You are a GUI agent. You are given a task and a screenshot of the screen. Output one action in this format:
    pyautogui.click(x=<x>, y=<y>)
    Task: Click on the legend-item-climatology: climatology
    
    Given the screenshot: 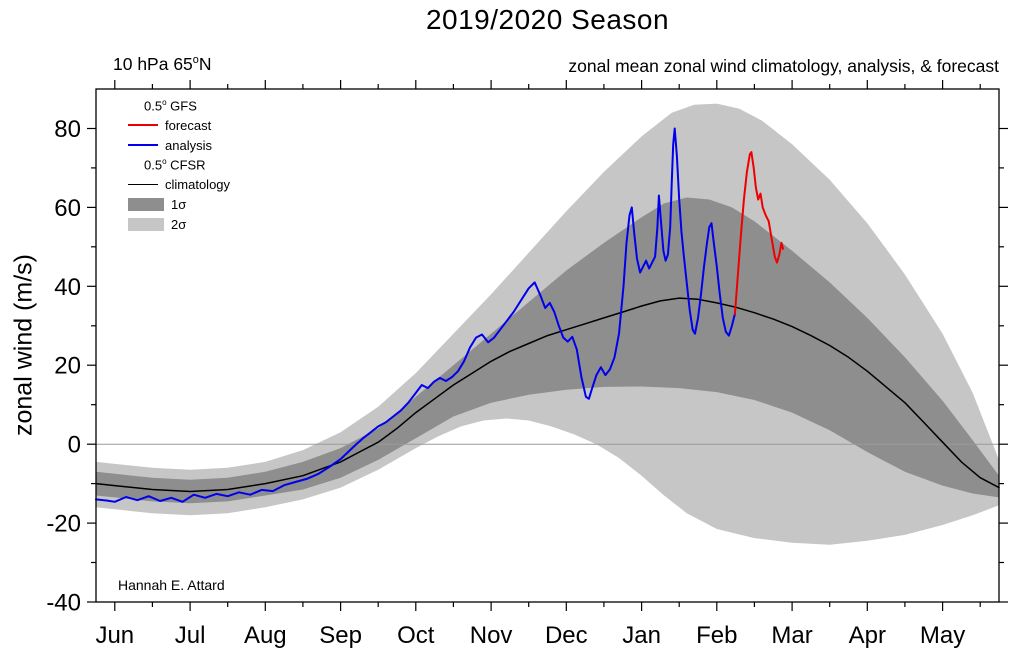 What is the action you would take?
    pyautogui.click(x=179, y=185)
    